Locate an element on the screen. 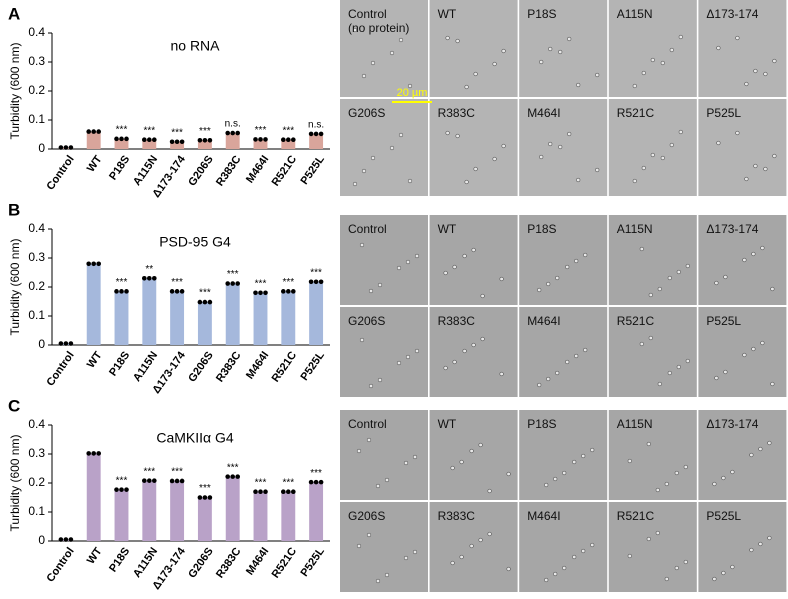 The height and width of the screenshot is (599, 788). significance: n.s. is located at coordinates (316, 125).